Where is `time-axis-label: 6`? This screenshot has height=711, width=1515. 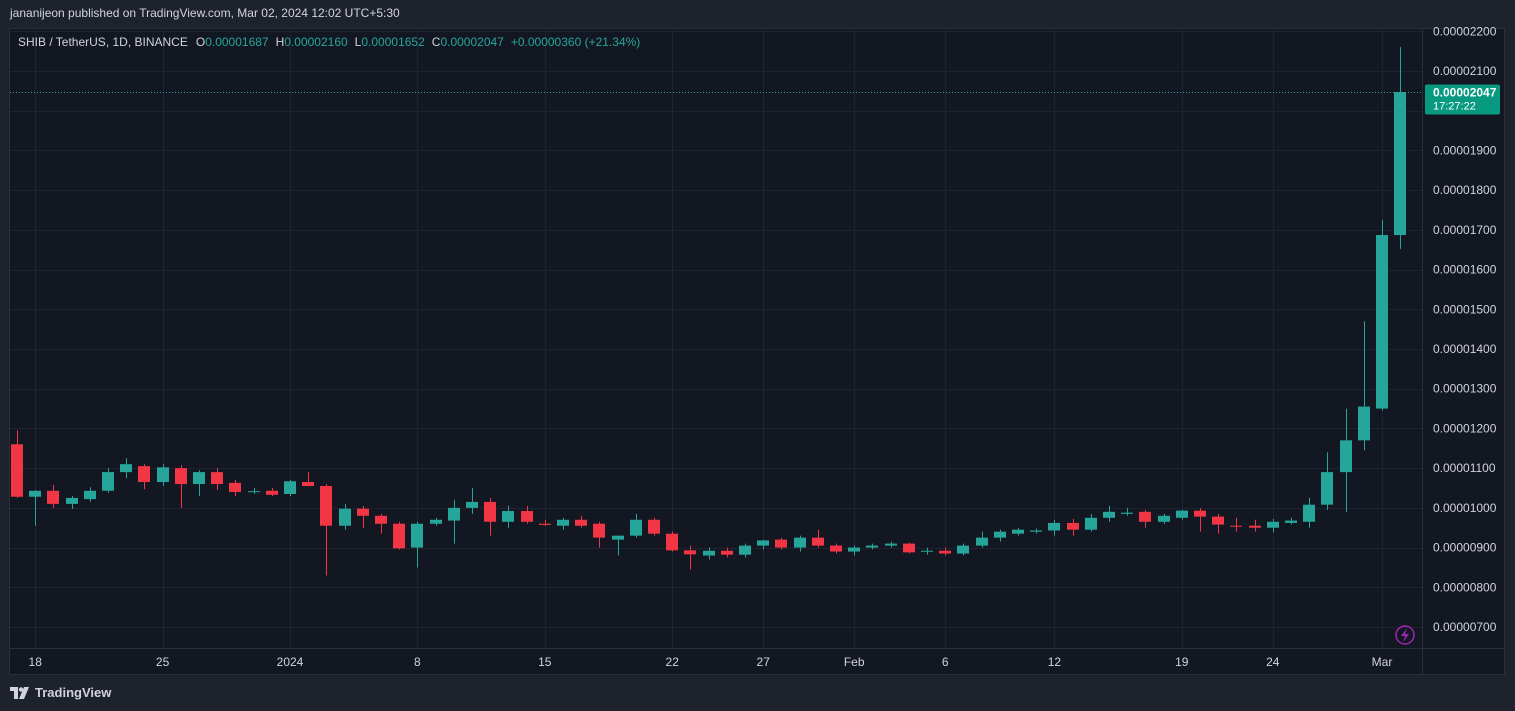
time-axis-label: 6 is located at coordinates (945, 662).